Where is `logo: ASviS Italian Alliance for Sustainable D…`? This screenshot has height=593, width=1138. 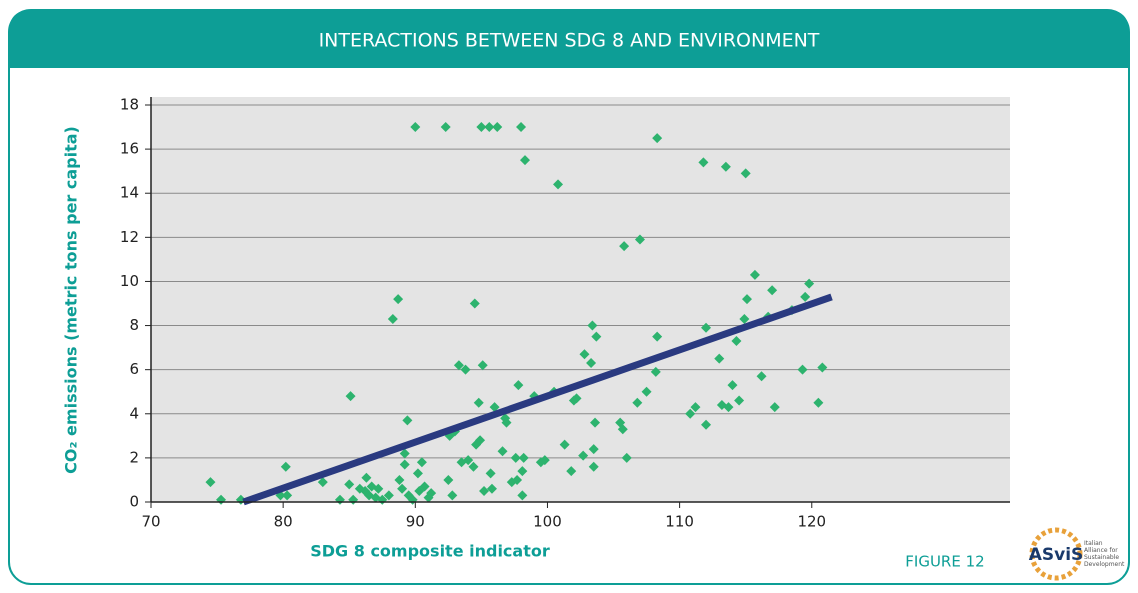 logo: ASviS Italian Alliance for Sustainable D… is located at coordinates (1076, 554).